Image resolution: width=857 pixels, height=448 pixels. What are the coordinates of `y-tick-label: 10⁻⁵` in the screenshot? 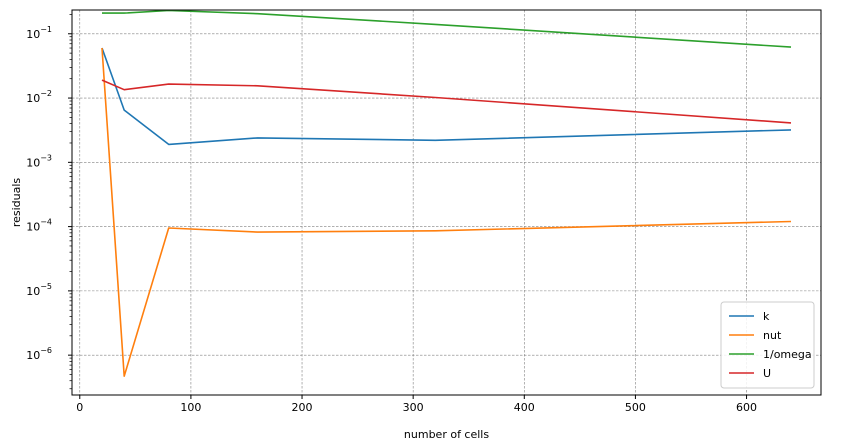 It's located at (39, 290).